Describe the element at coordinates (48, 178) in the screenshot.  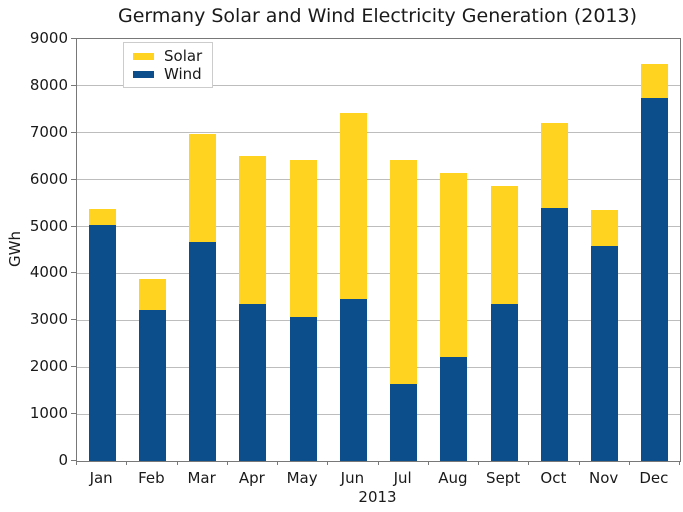
I see `y-tick-label: 6000` at that location.